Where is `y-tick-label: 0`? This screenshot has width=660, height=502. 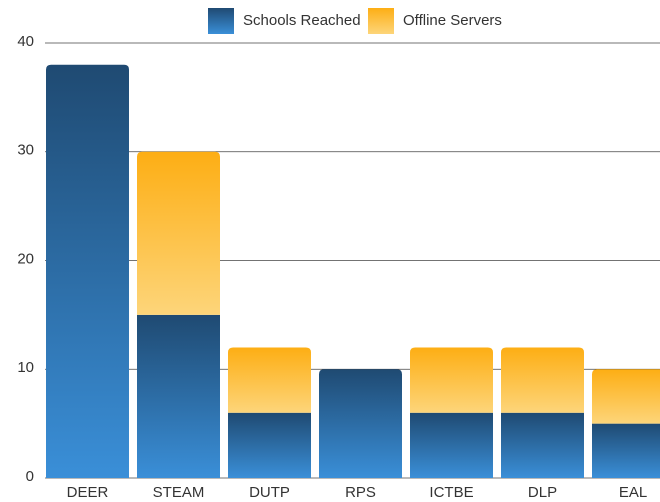 y-tick-label: 0 is located at coordinates (30, 476).